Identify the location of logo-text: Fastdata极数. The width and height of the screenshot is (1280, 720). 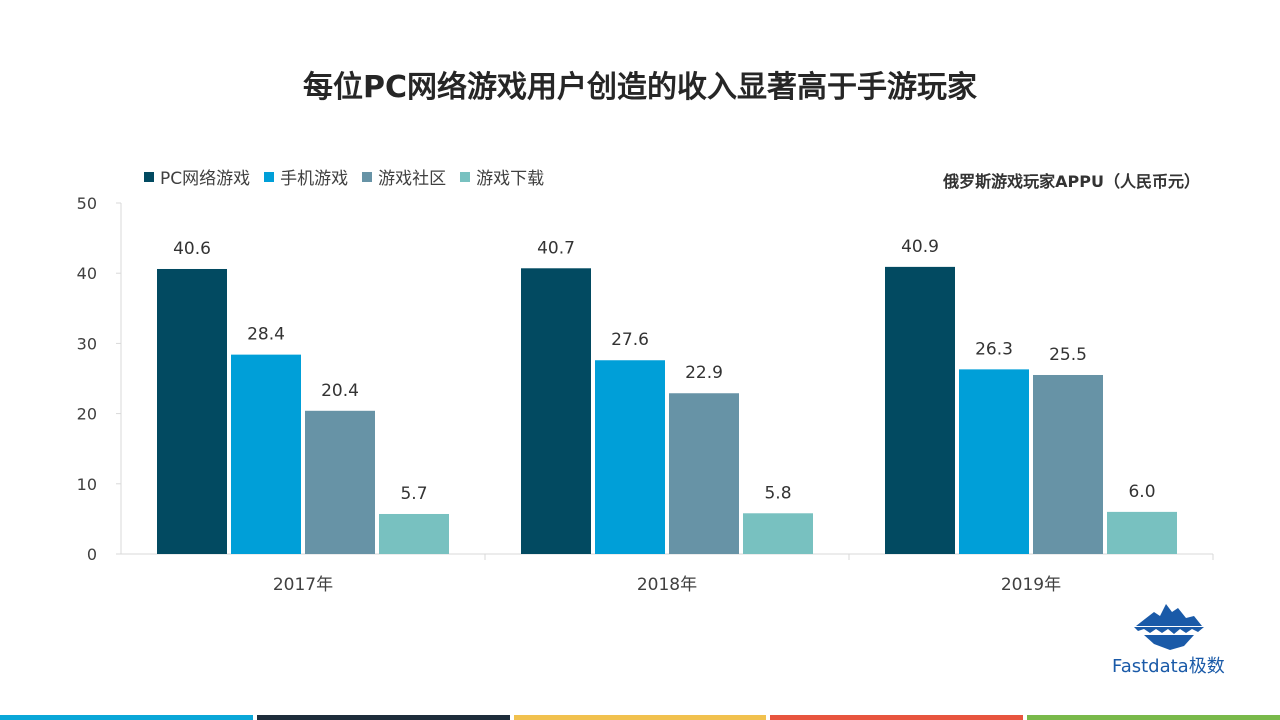
(1168, 666).